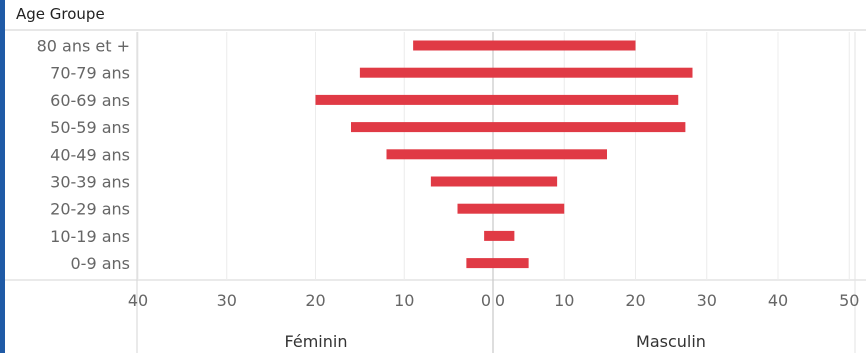 This screenshot has width=866, height=353. Describe the element at coordinates (101, 263) in the screenshot. I see `category-label: 0-9 ans` at that location.